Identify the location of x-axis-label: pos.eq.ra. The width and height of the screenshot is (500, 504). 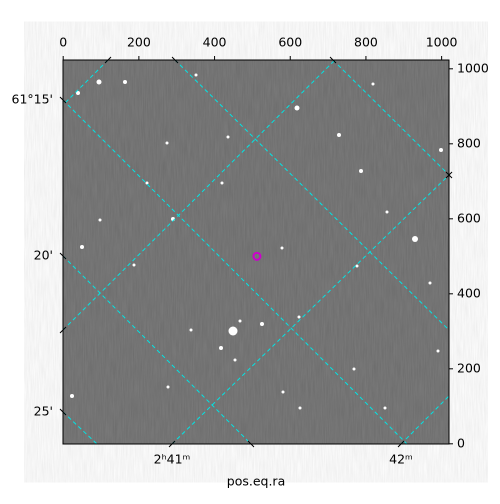
(256, 481).